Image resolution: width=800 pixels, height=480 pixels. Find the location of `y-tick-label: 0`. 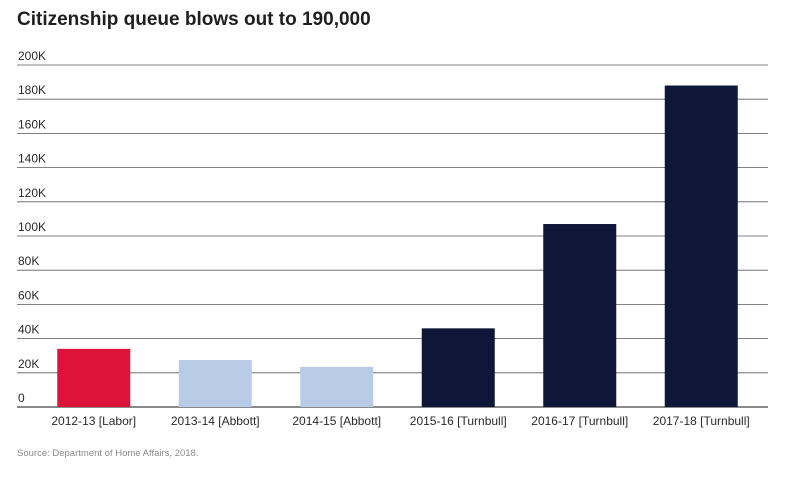

y-tick-label: 0 is located at coordinates (21, 398).